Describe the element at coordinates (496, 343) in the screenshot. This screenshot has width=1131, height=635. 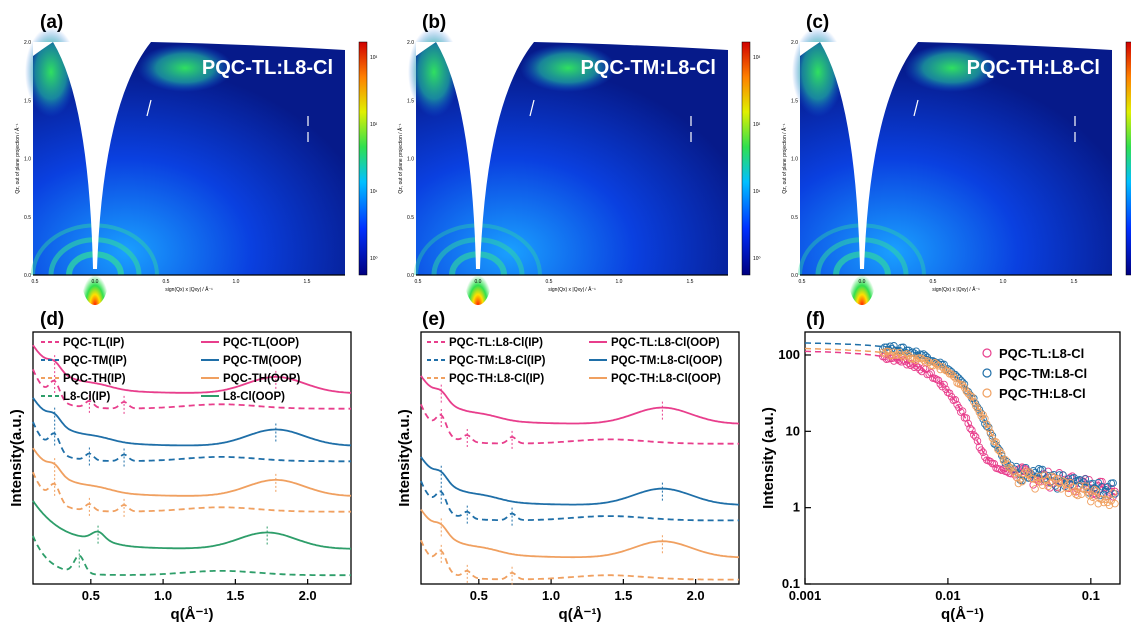
I see `legend-label: PQC-TL:L8-Cl(IP)` at that location.